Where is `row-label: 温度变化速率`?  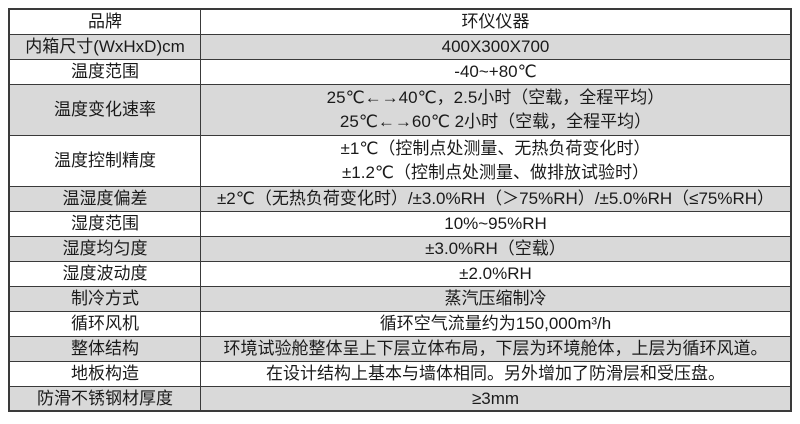 row-label: 温度变化速率 is located at coordinates (104, 109).